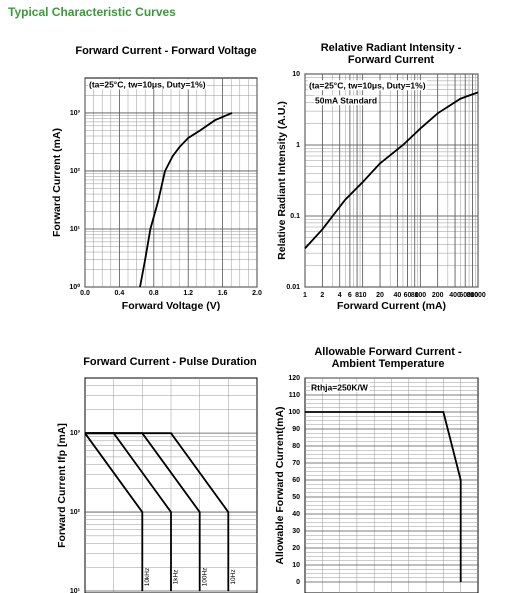  Describe the element at coordinates (296, 429) in the screenshot. I see `y-tick-label: 90` at that location.